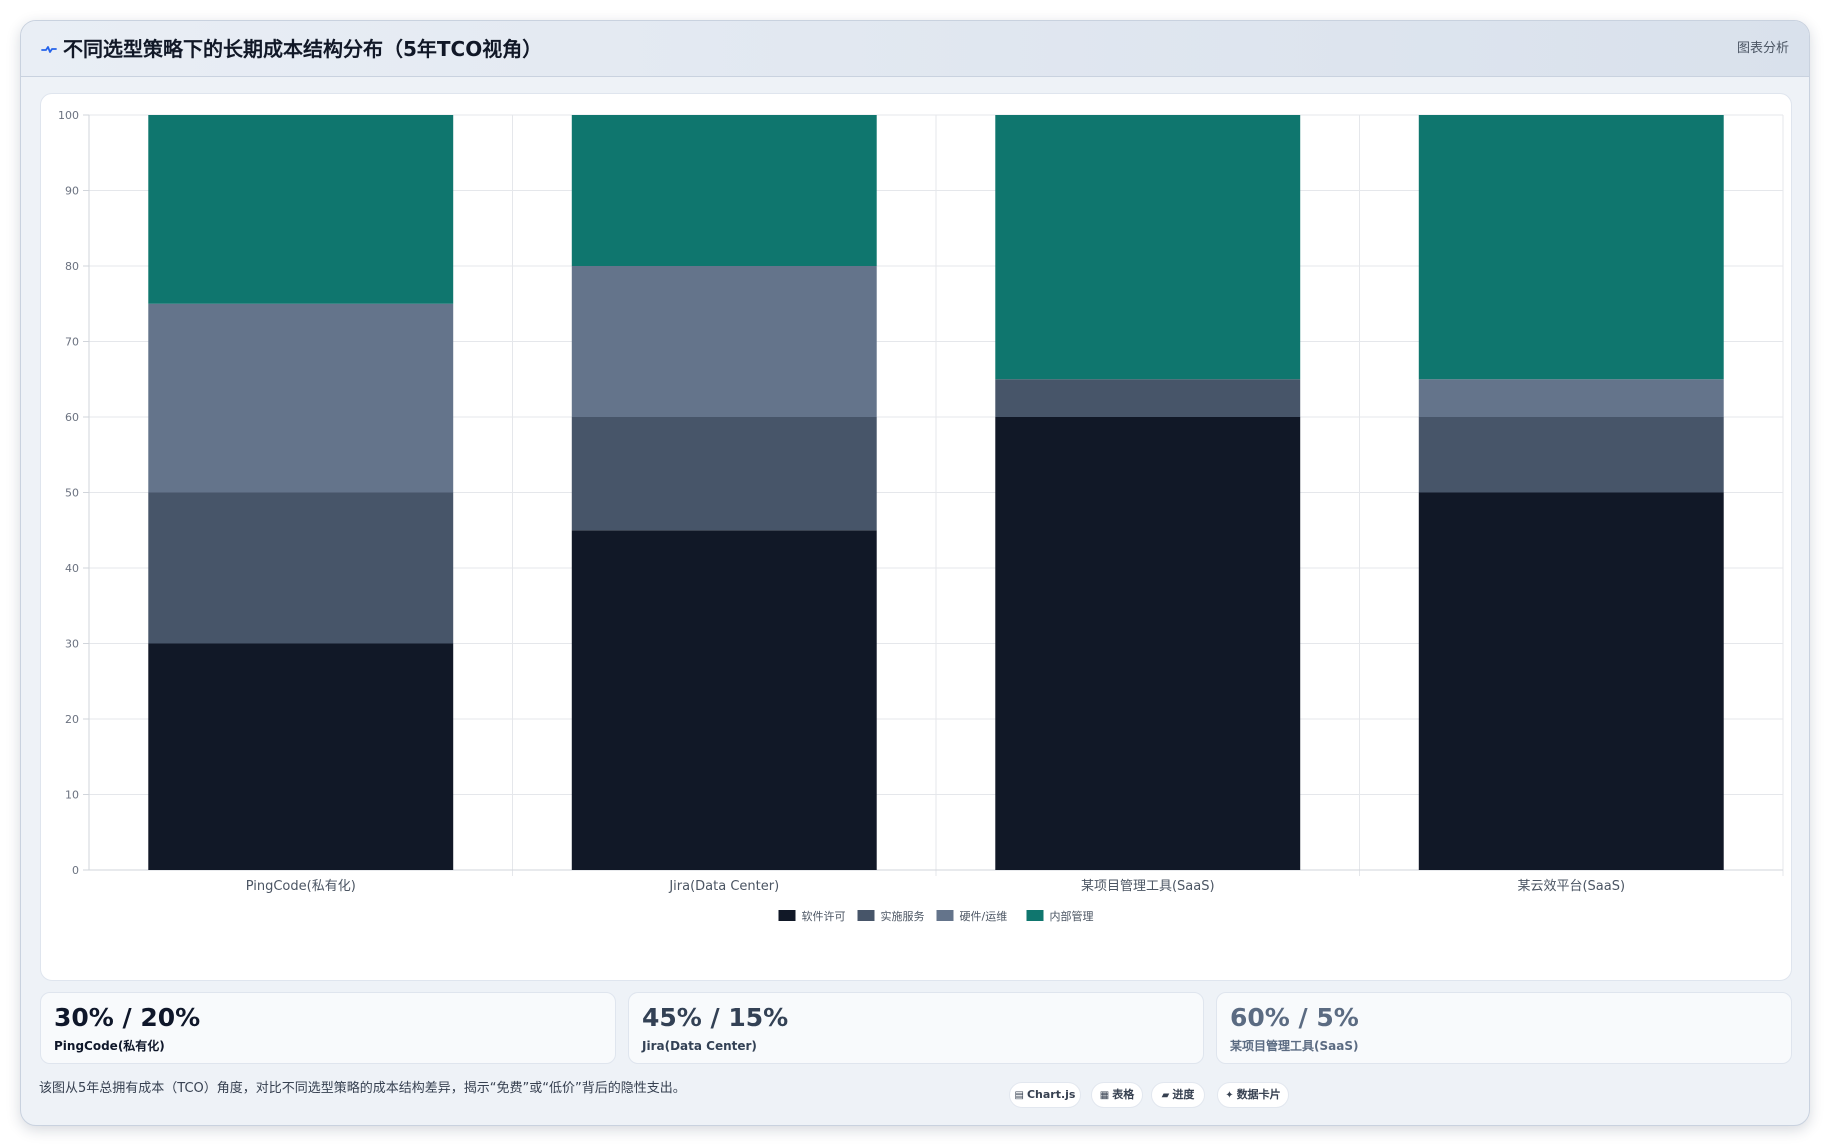  Describe the element at coordinates (984, 916) in the screenshot. I see `legend-label: 硬件/运维` at that location.